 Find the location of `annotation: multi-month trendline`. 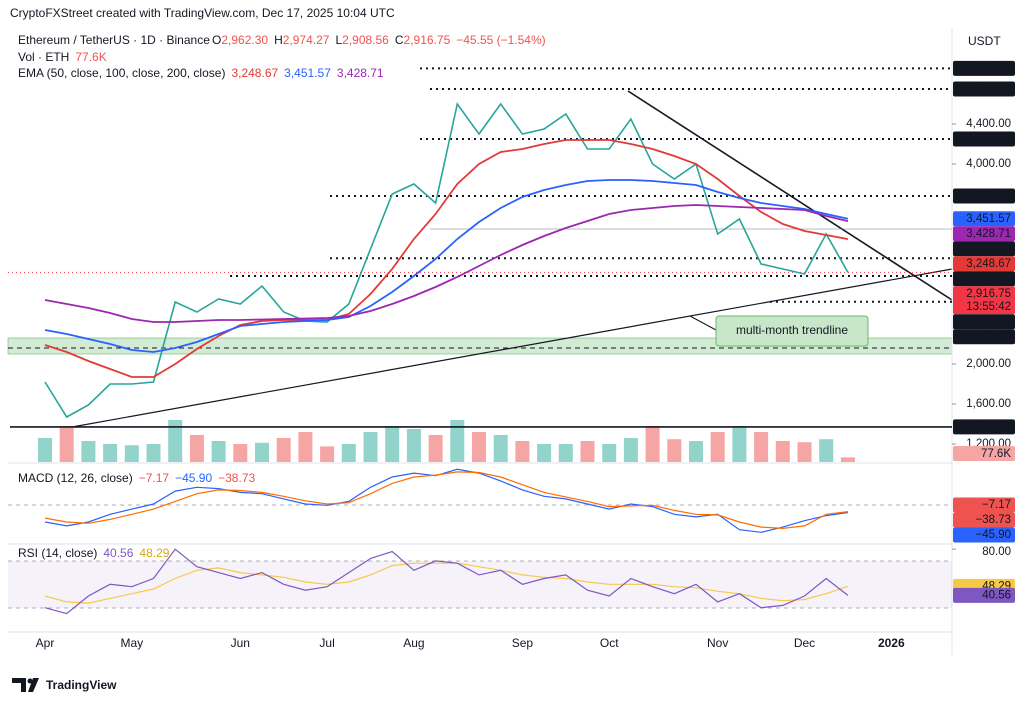

annotation: multi-month trendline is located at coordinates (792, 330).